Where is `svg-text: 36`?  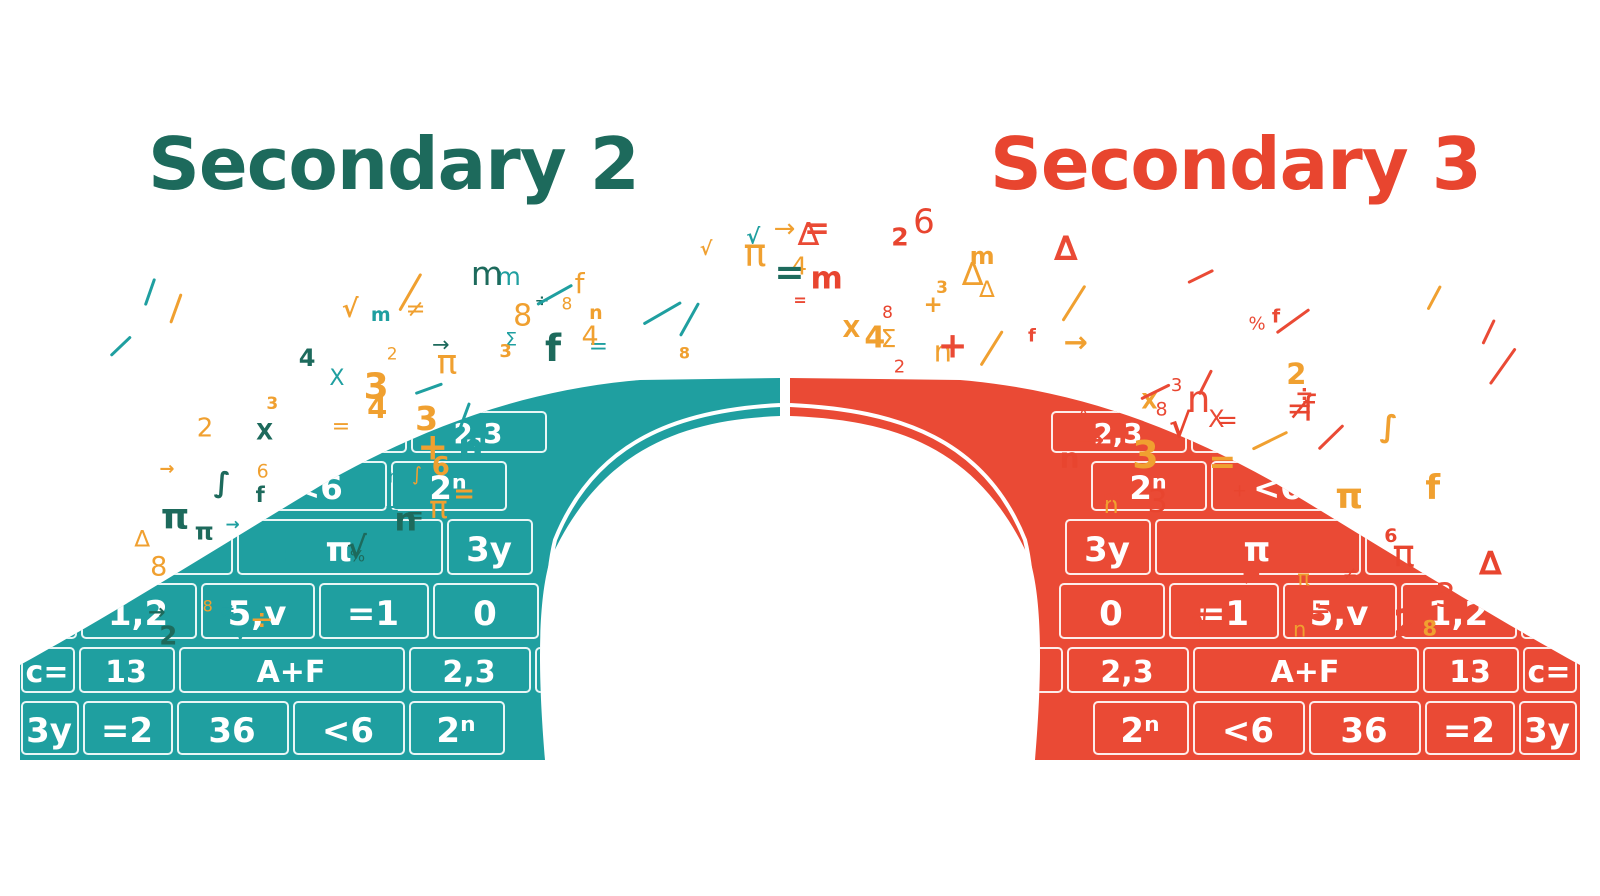 svg-text: 36 is located at coordinates (231, 731).